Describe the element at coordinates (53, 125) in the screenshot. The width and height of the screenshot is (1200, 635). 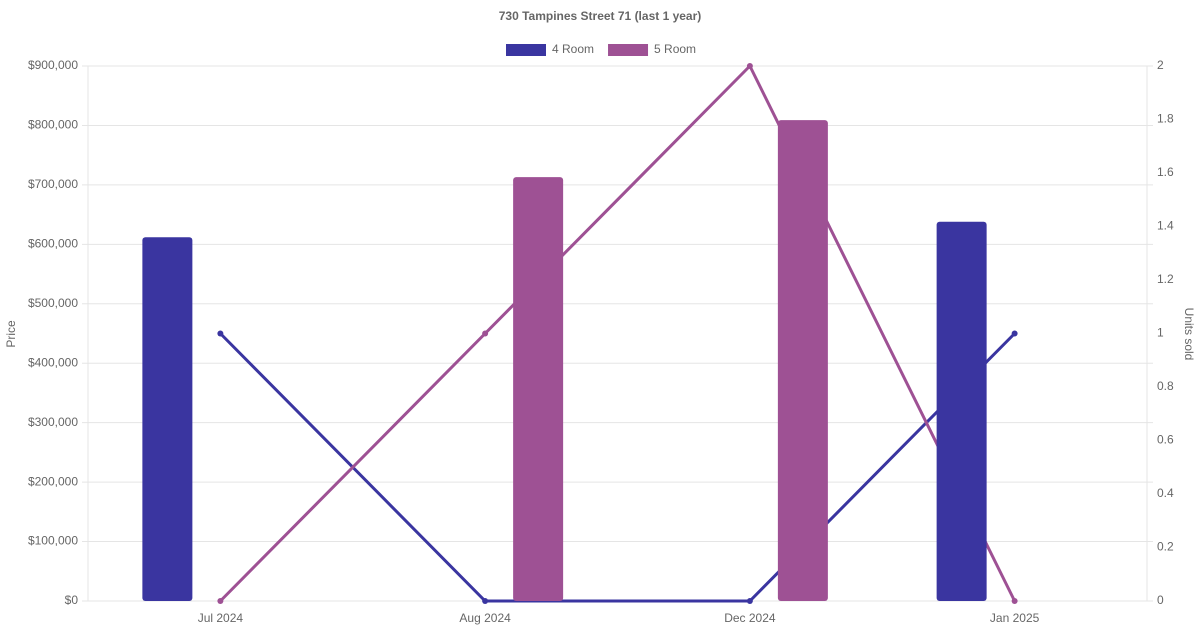
I see `y-tick-label: $800,000` at that location.